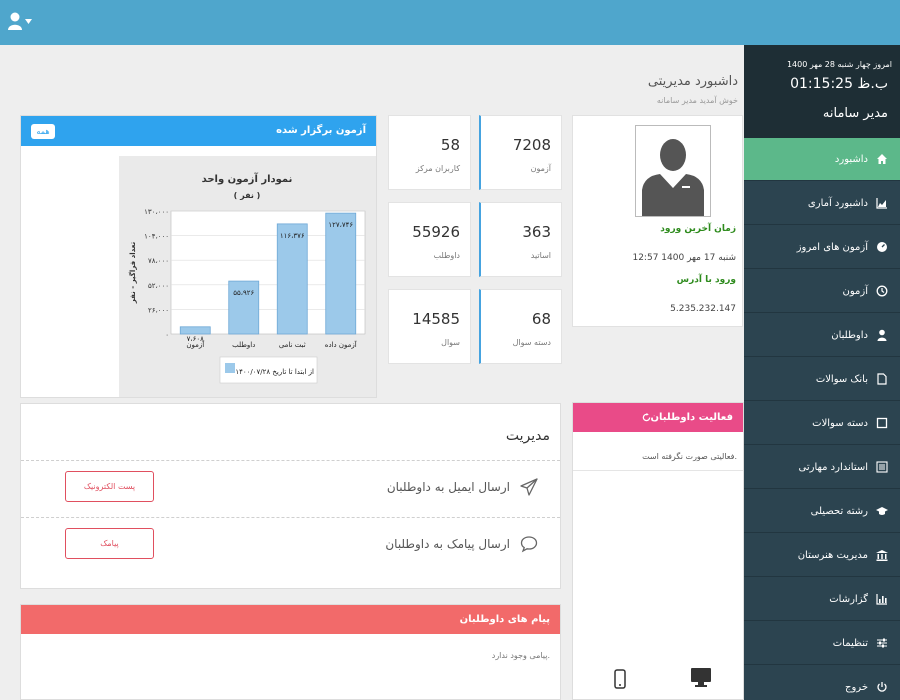 This screenshot has height=700, width=900. What do you see at coordinates (882, 247) in the screenshot?
I see `dashboard-icon` at bounding box center [882, 247].